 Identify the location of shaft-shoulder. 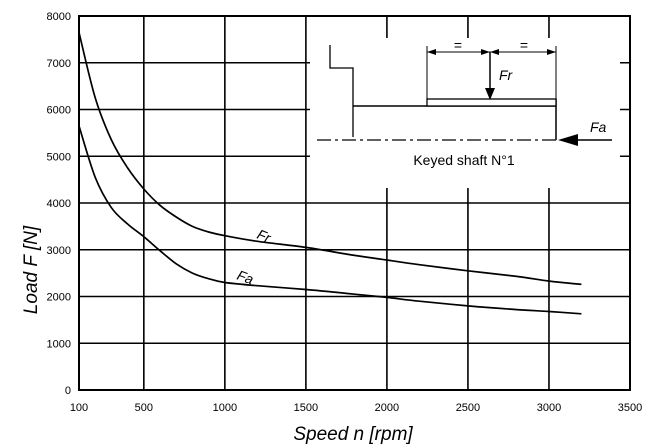
(341, 91).